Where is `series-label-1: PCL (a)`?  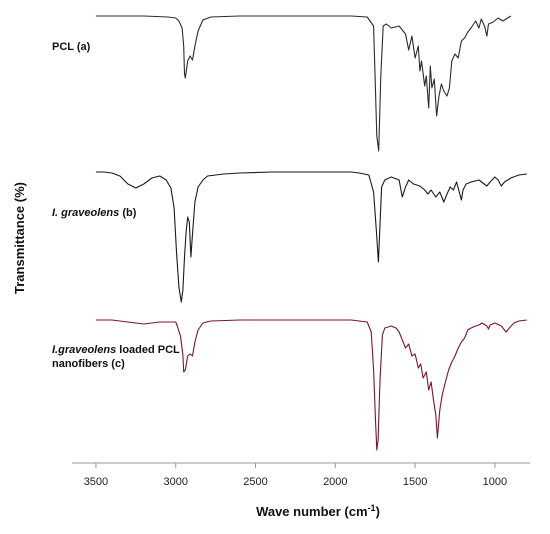 series-label-1: PCL (a) is located at coordinates (71, 47).